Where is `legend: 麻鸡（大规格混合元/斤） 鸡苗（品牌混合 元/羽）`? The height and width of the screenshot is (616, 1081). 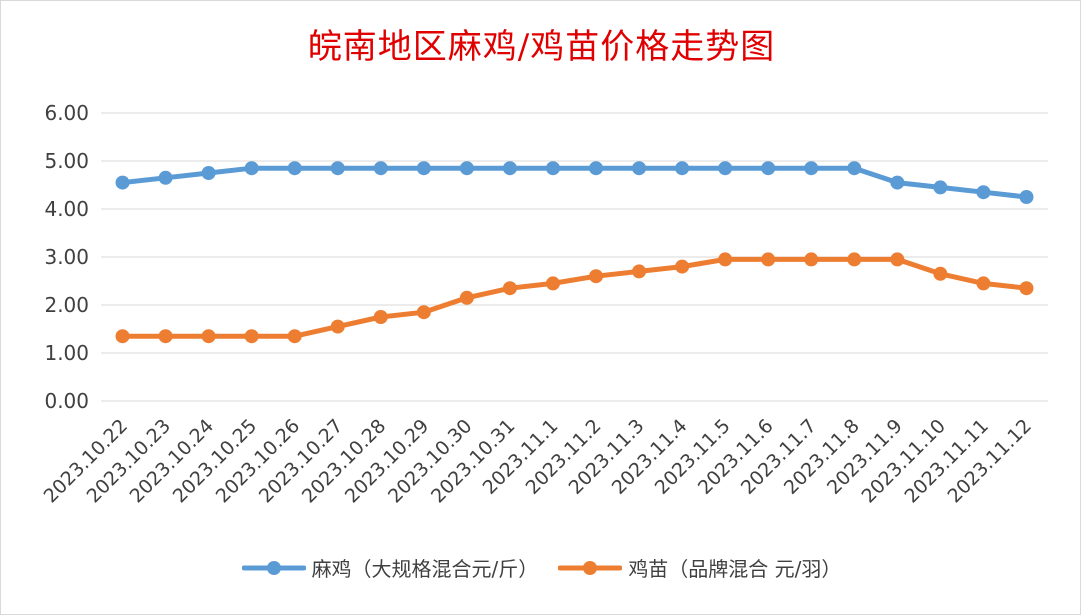
legend: 麻鸡（大规格混合元/斤） 鸡苗（品牌混合 元/羽） is located at coordinates (541, 567).